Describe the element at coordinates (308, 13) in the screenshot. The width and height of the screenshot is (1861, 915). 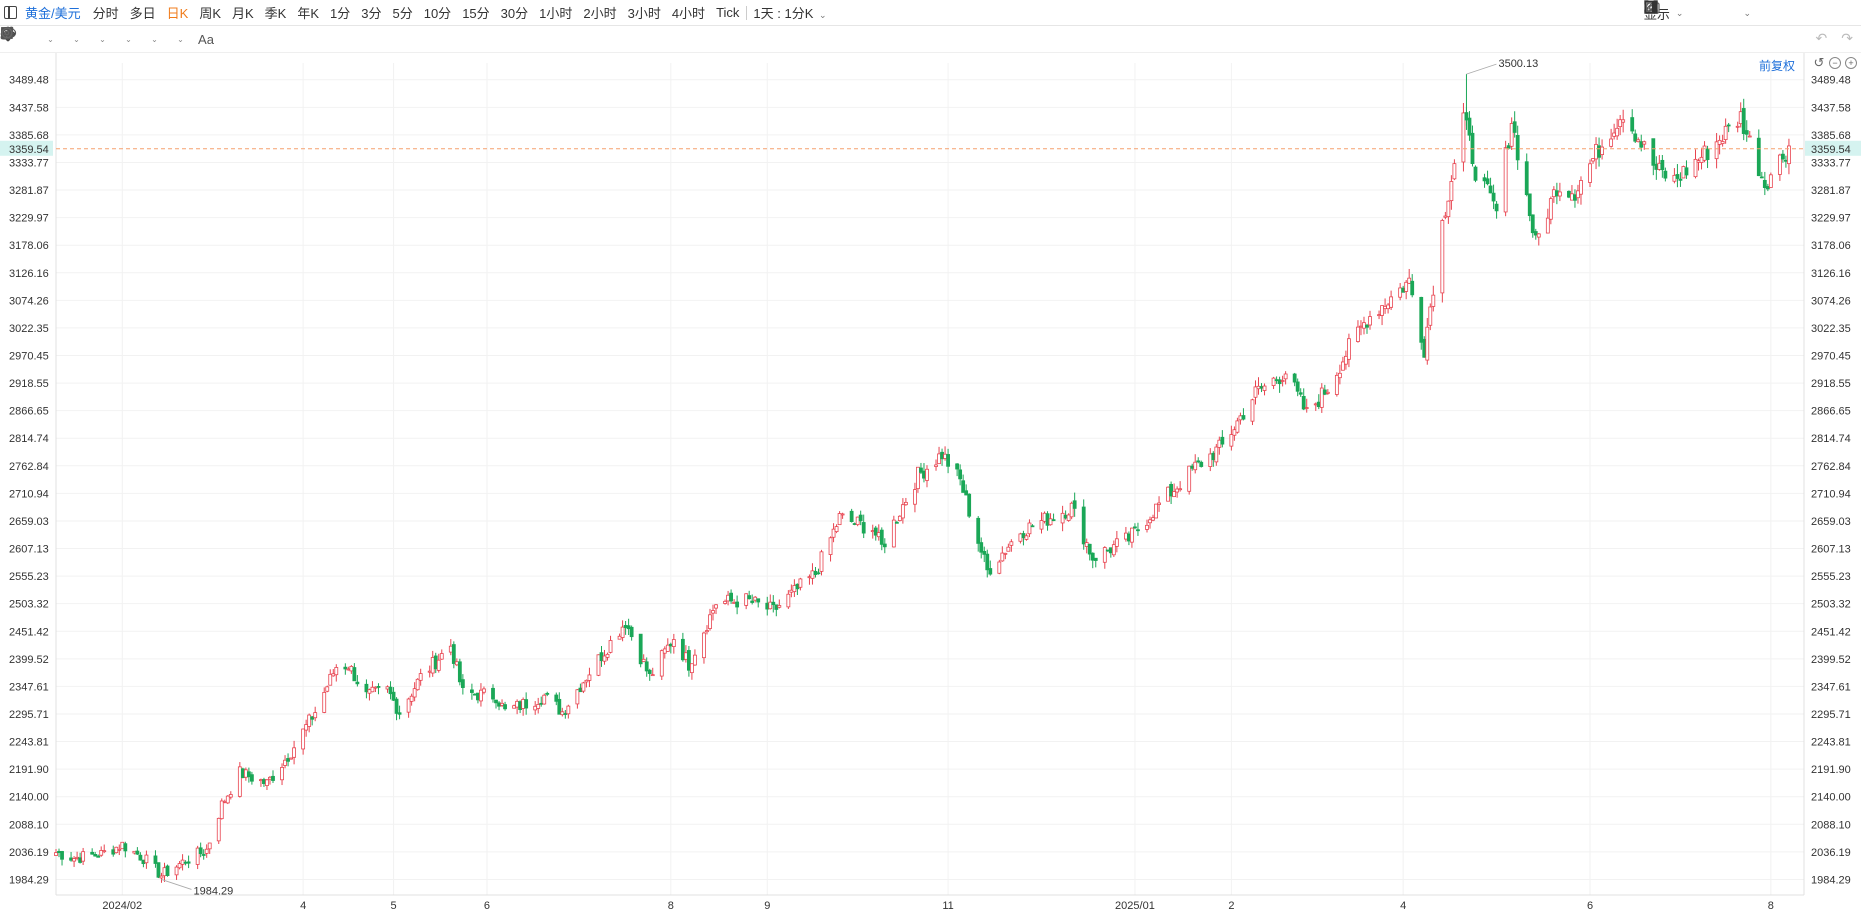
I see `period-tab-6: 年K` at that location.